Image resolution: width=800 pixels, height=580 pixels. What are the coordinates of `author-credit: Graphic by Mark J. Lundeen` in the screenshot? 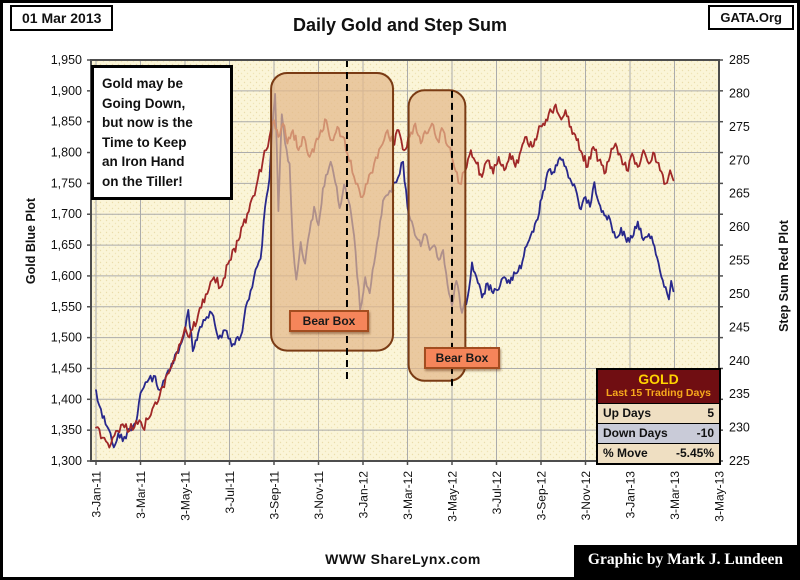 It's located at (685, 561).